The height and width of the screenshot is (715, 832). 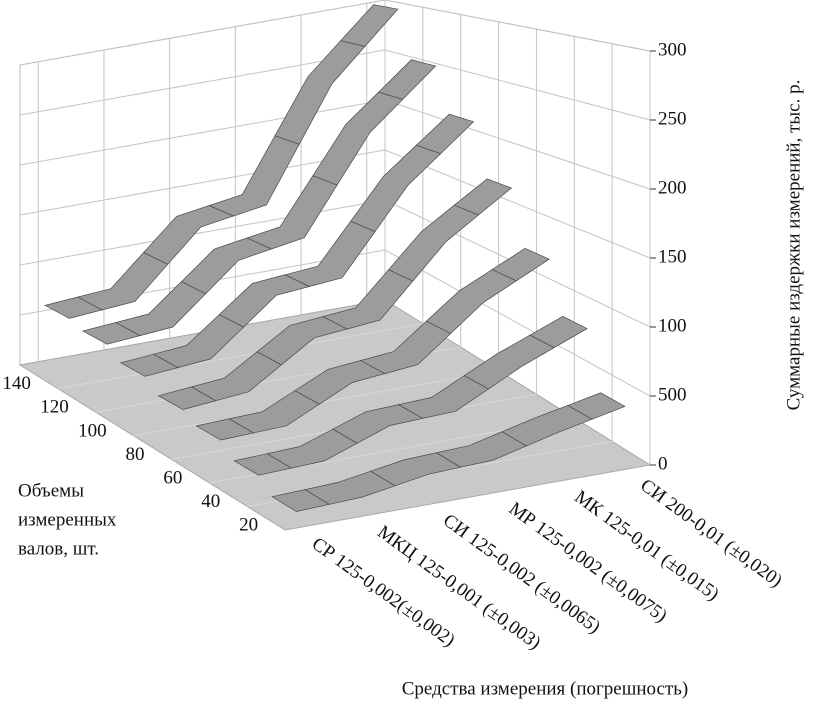 What do you see at coordinates (793, 245) in the screenshot?
I see `z-axis-label: Суммарные издержки измерений, тыс. р.` at bounding box center [793, 245].